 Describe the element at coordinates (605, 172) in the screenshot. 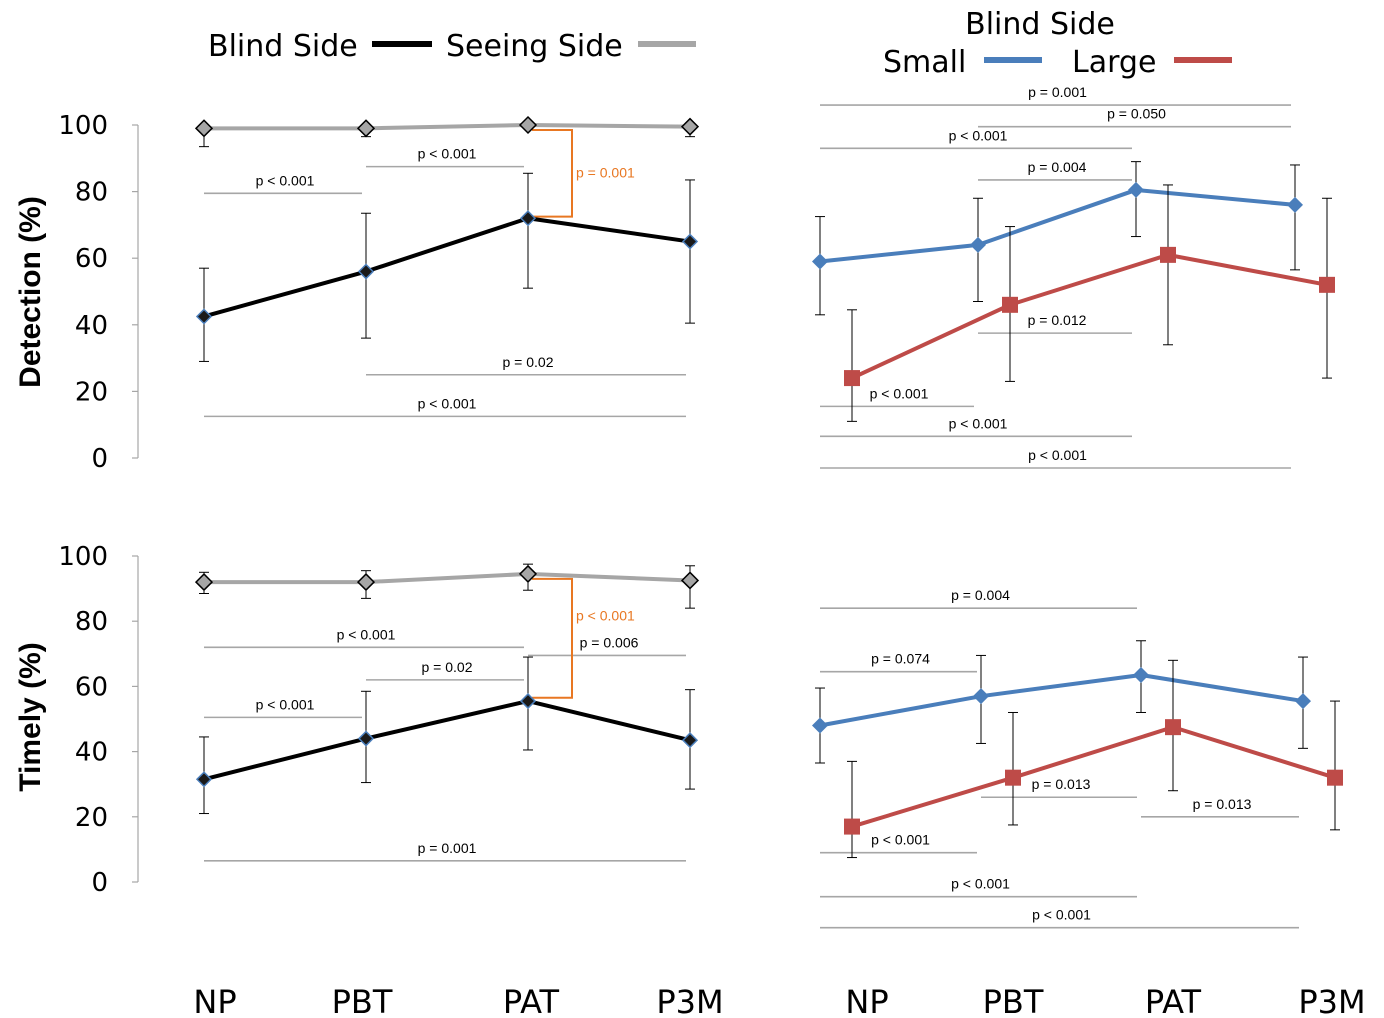

I see `significance-bracket-label: p = 0.001` at that location.